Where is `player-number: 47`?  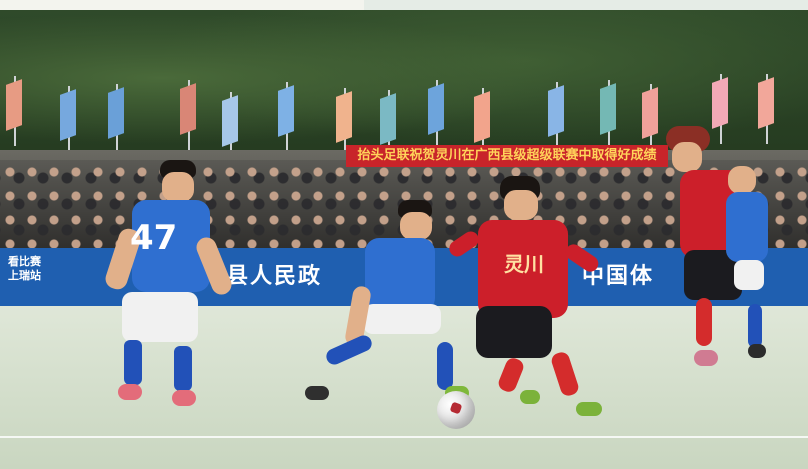 player-number: 47 is located at coordinates (154, 238).